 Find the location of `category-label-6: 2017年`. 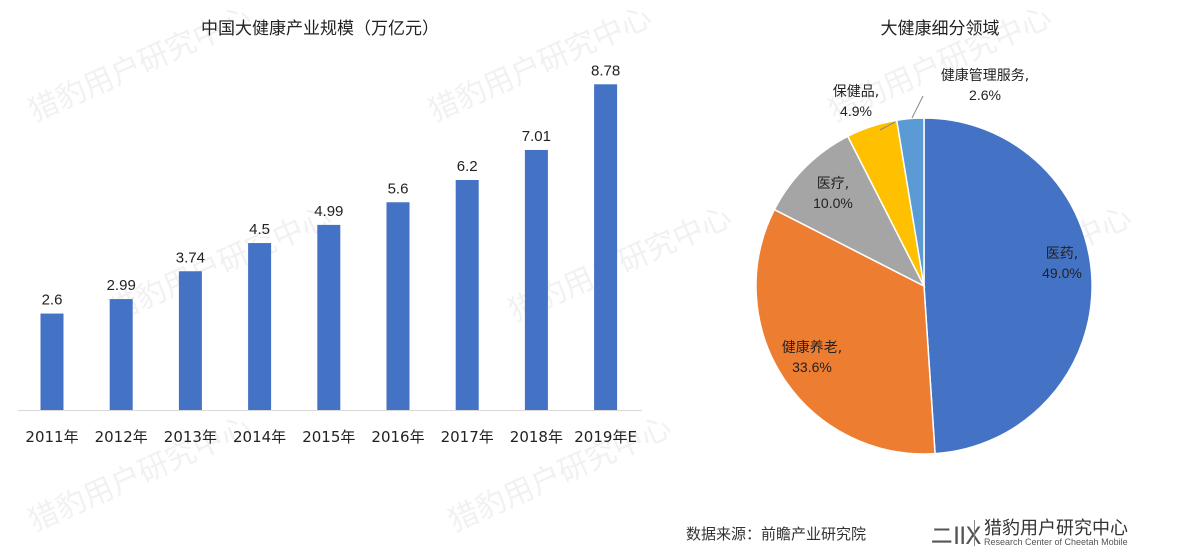

category-label-6: 2017年 is located at coordinates (467, 437).